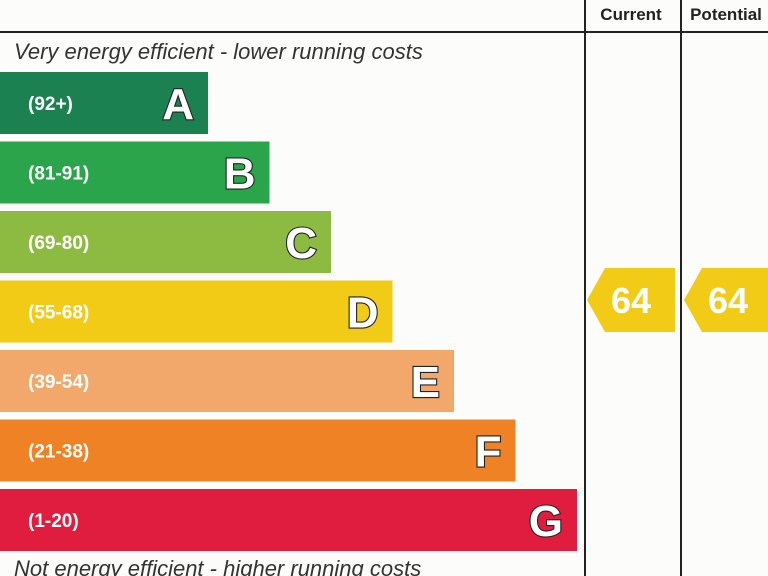  I want to click on current-rating-arrow, so click(631, 300).